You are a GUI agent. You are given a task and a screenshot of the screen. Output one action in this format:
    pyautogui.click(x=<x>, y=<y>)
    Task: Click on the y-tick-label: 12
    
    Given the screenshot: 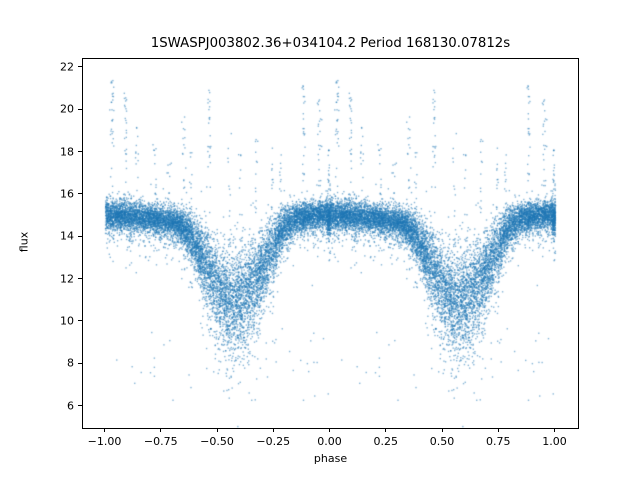 What is the action you would take?
    pyautogui.click(x=67, y=279)
    